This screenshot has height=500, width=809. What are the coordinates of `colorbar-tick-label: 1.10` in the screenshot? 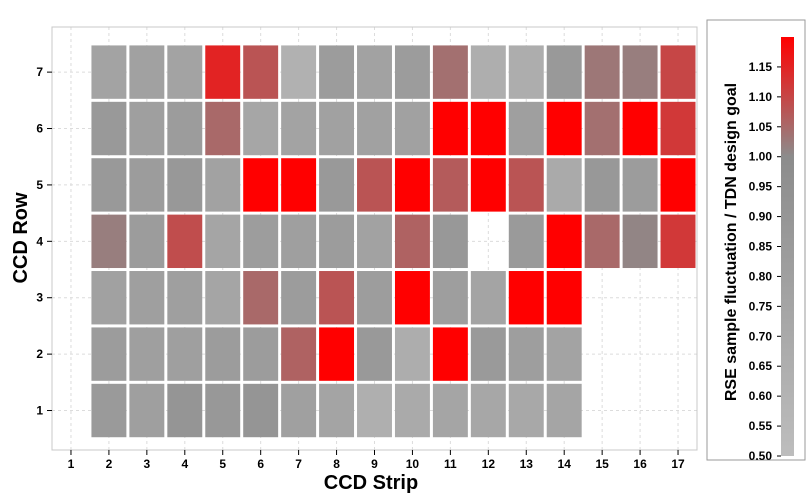 It's located at (761, 97).